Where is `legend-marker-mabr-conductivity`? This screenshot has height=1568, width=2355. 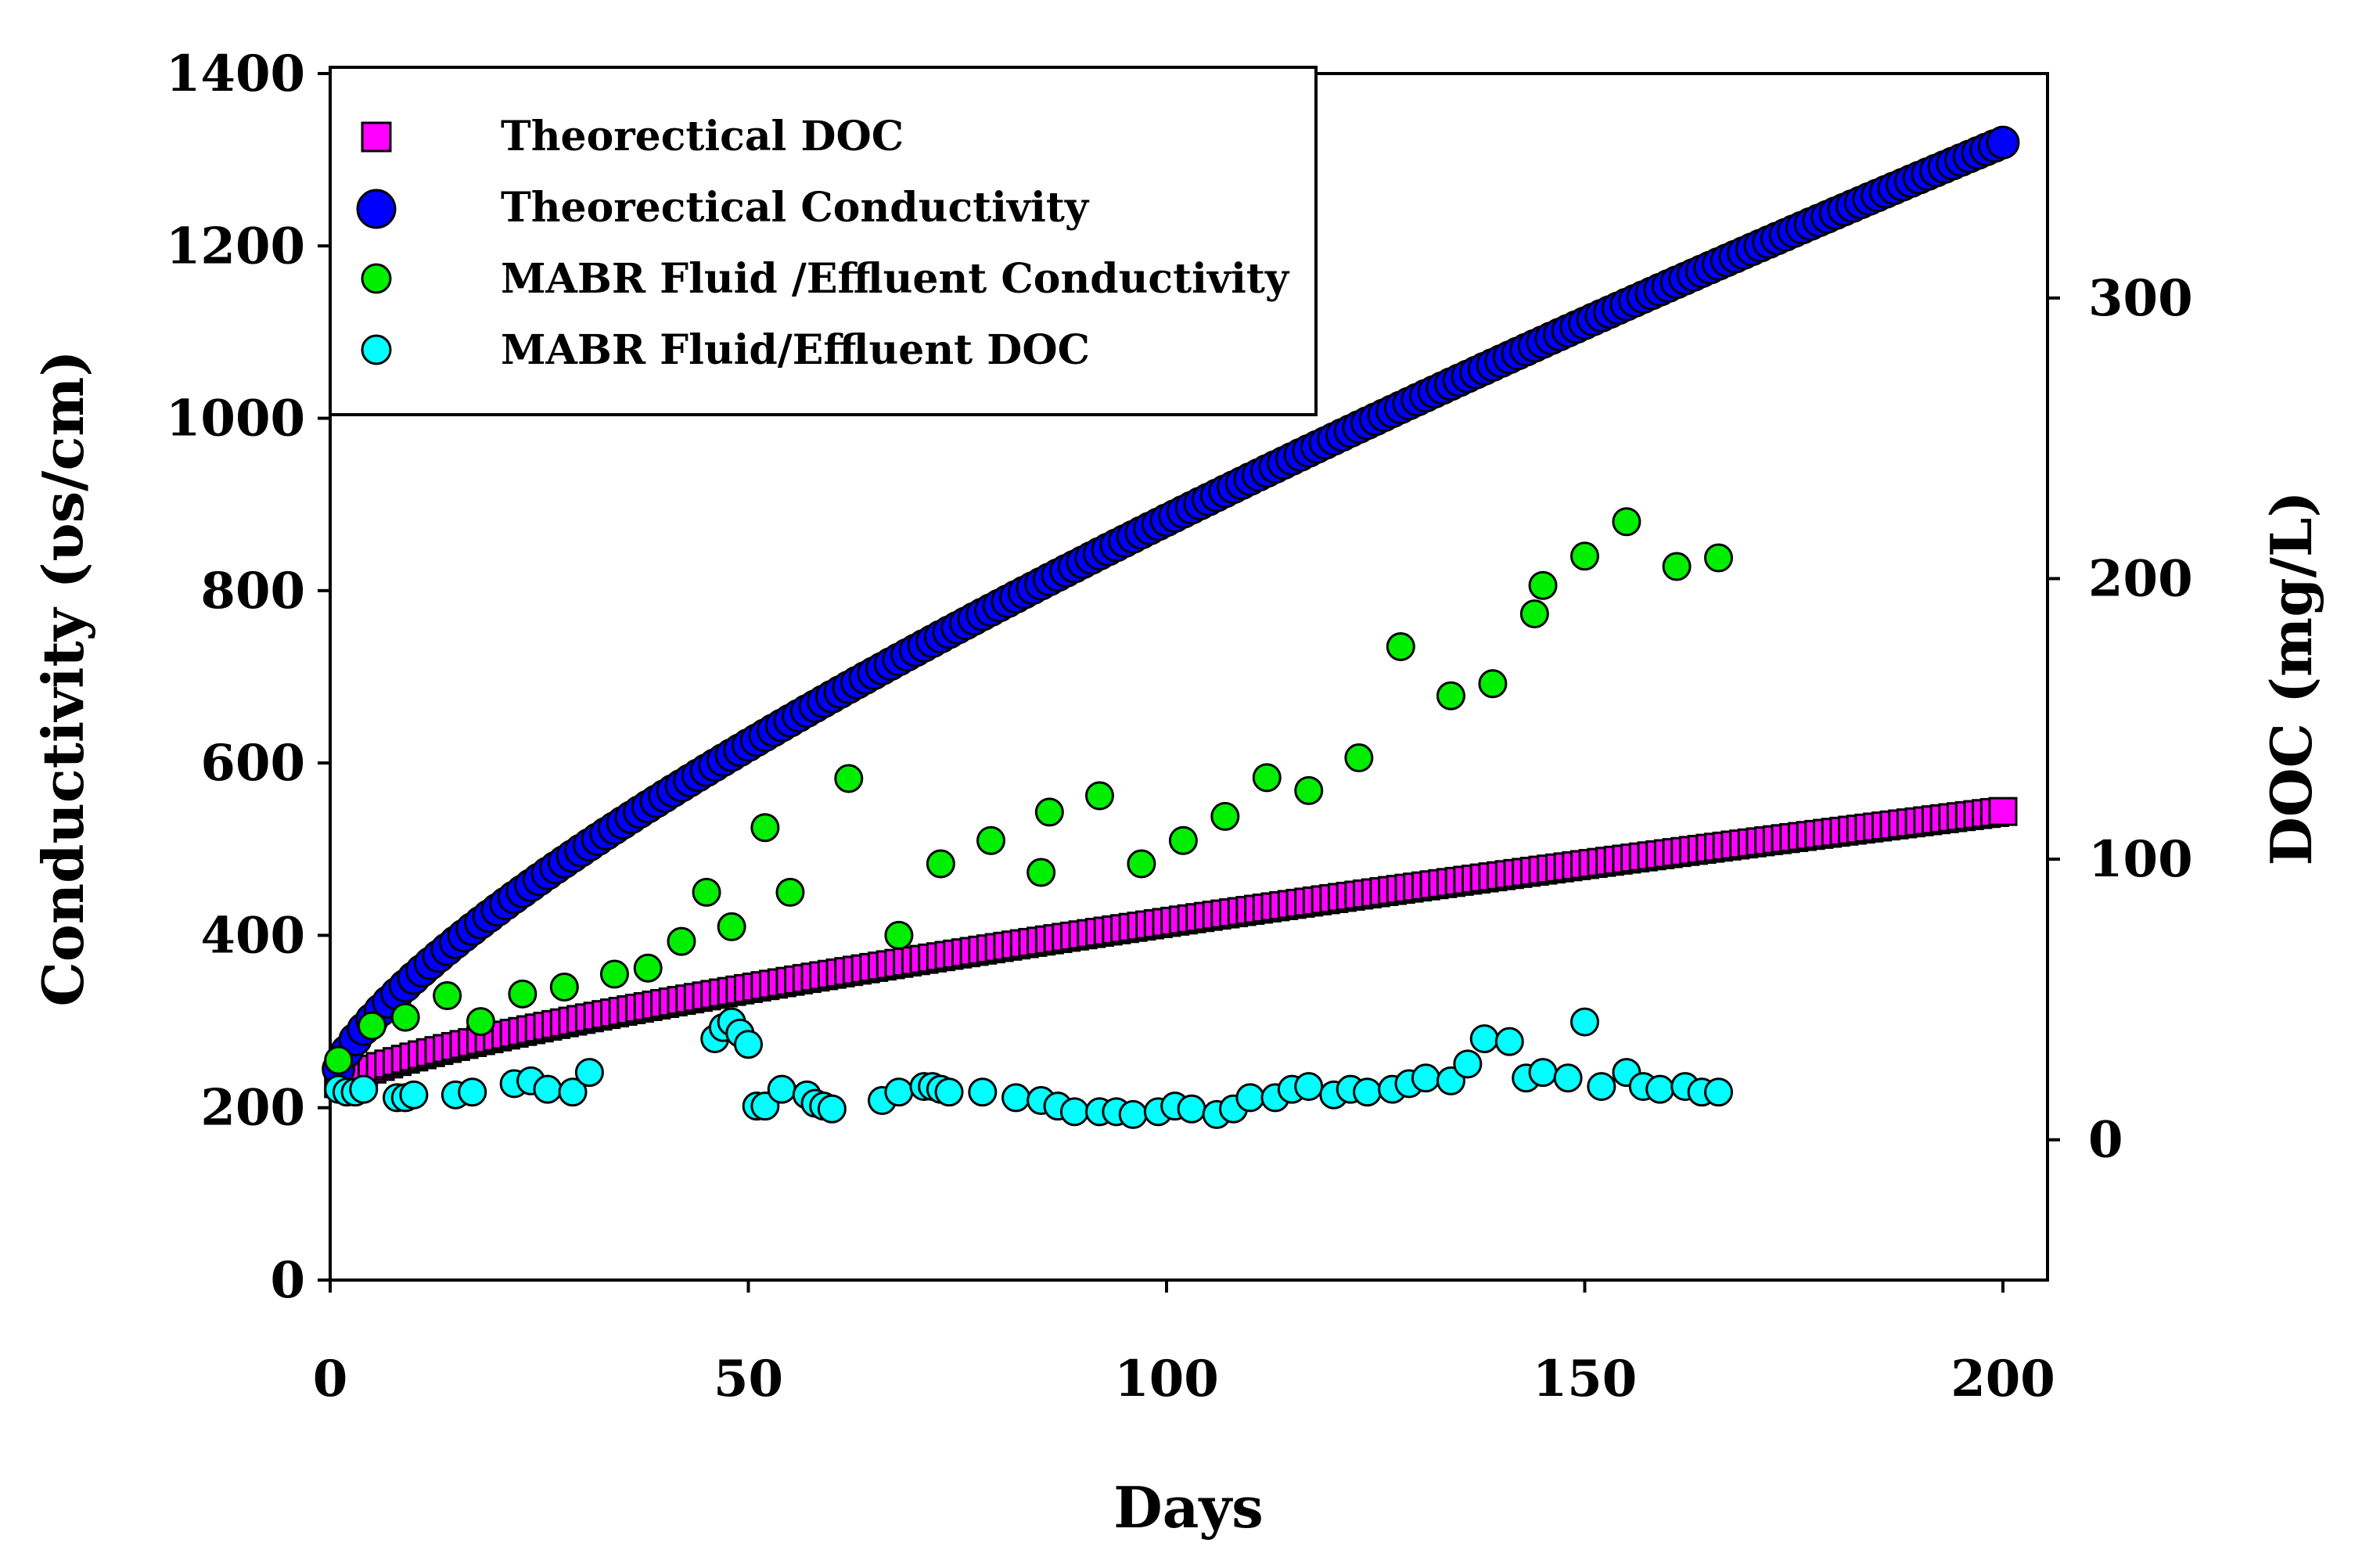 legend-marker-mabr-conductivity is located at coordinates (376, 279).